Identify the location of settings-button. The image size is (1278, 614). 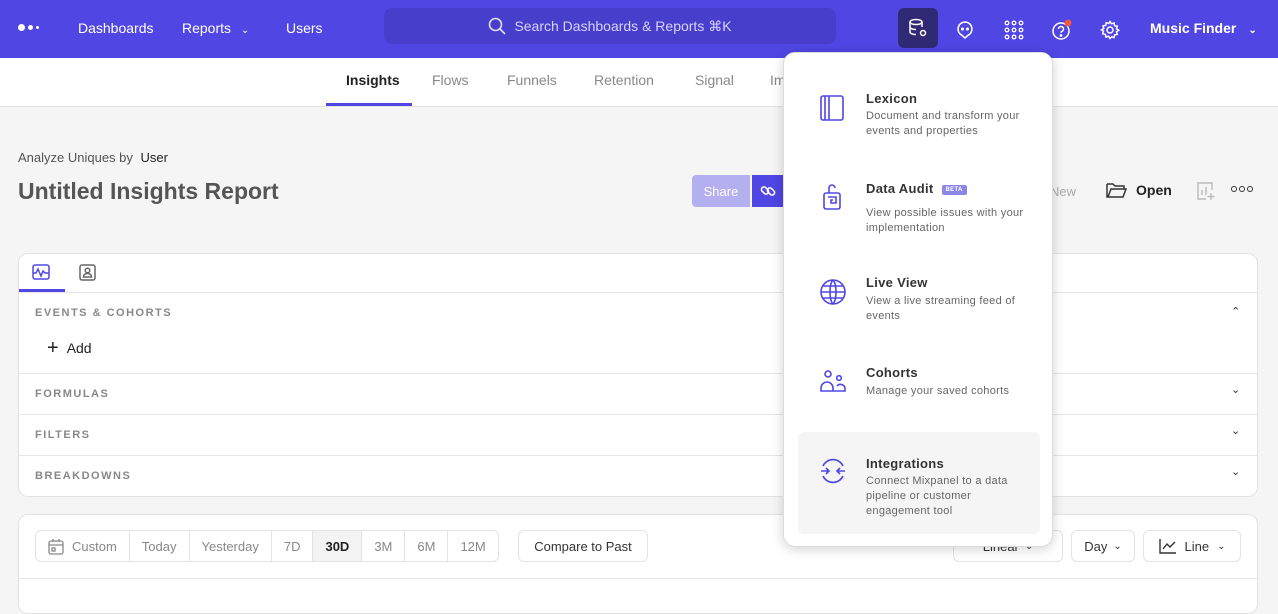
(1110, 30).